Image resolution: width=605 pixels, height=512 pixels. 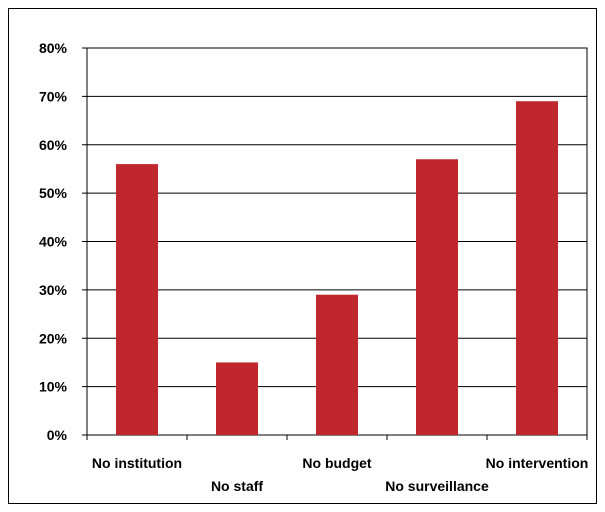 I want to click on x-tick-label: No budget, so click(x=337, y=463).